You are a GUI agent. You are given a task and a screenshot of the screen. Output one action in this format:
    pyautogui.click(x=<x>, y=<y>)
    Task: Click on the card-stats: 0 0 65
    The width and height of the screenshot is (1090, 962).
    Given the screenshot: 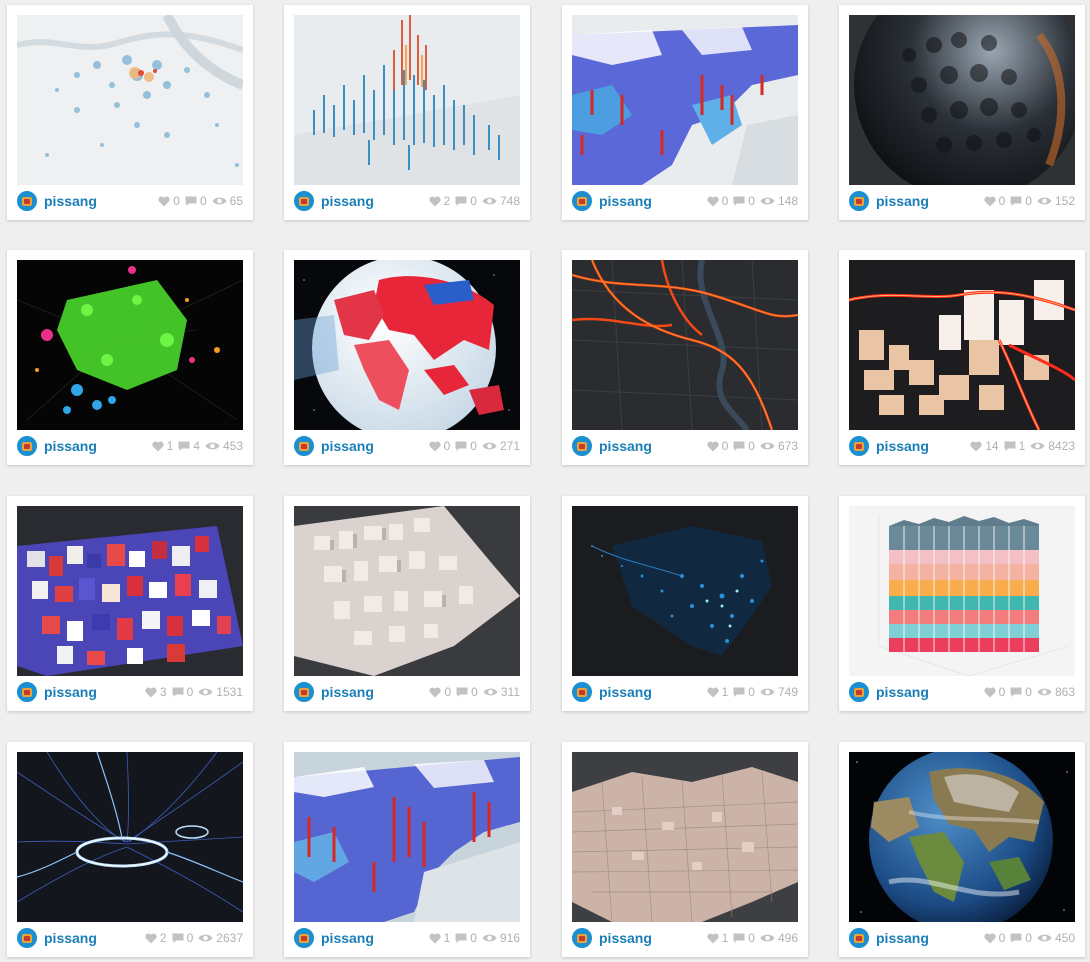 What is the action you would take?
    pyautogui.click(x=200, y=201)
    